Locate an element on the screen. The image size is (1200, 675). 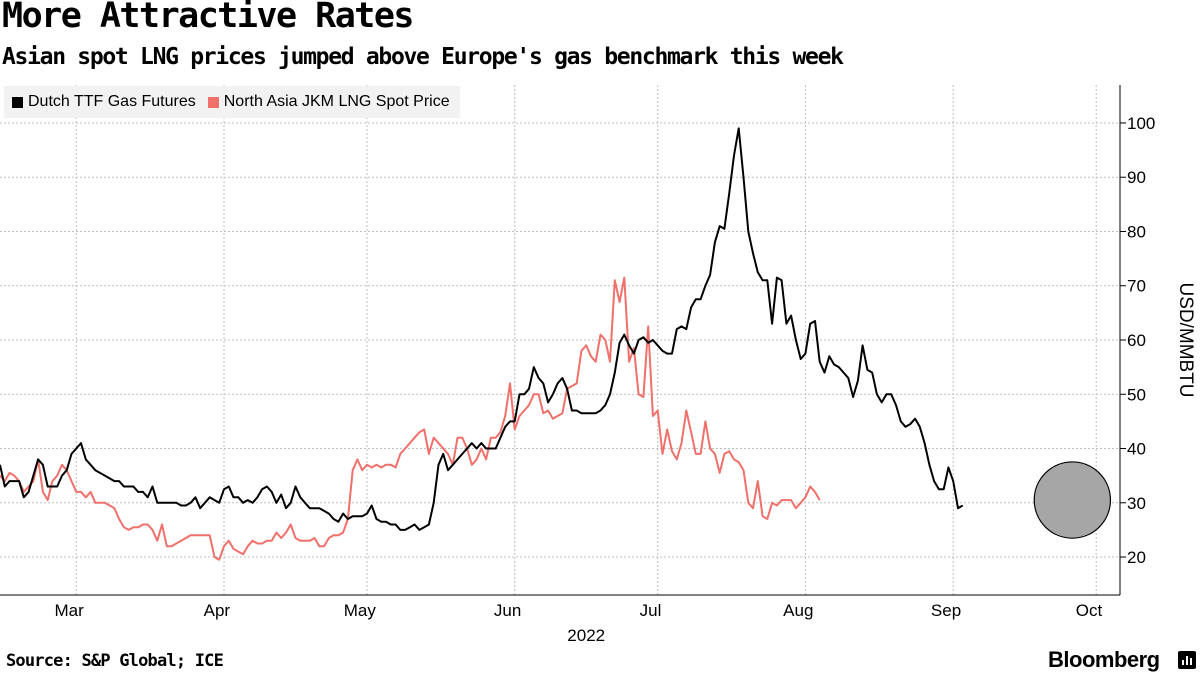
xtick-label-mar: Mar is located at coordinates (69, 610).